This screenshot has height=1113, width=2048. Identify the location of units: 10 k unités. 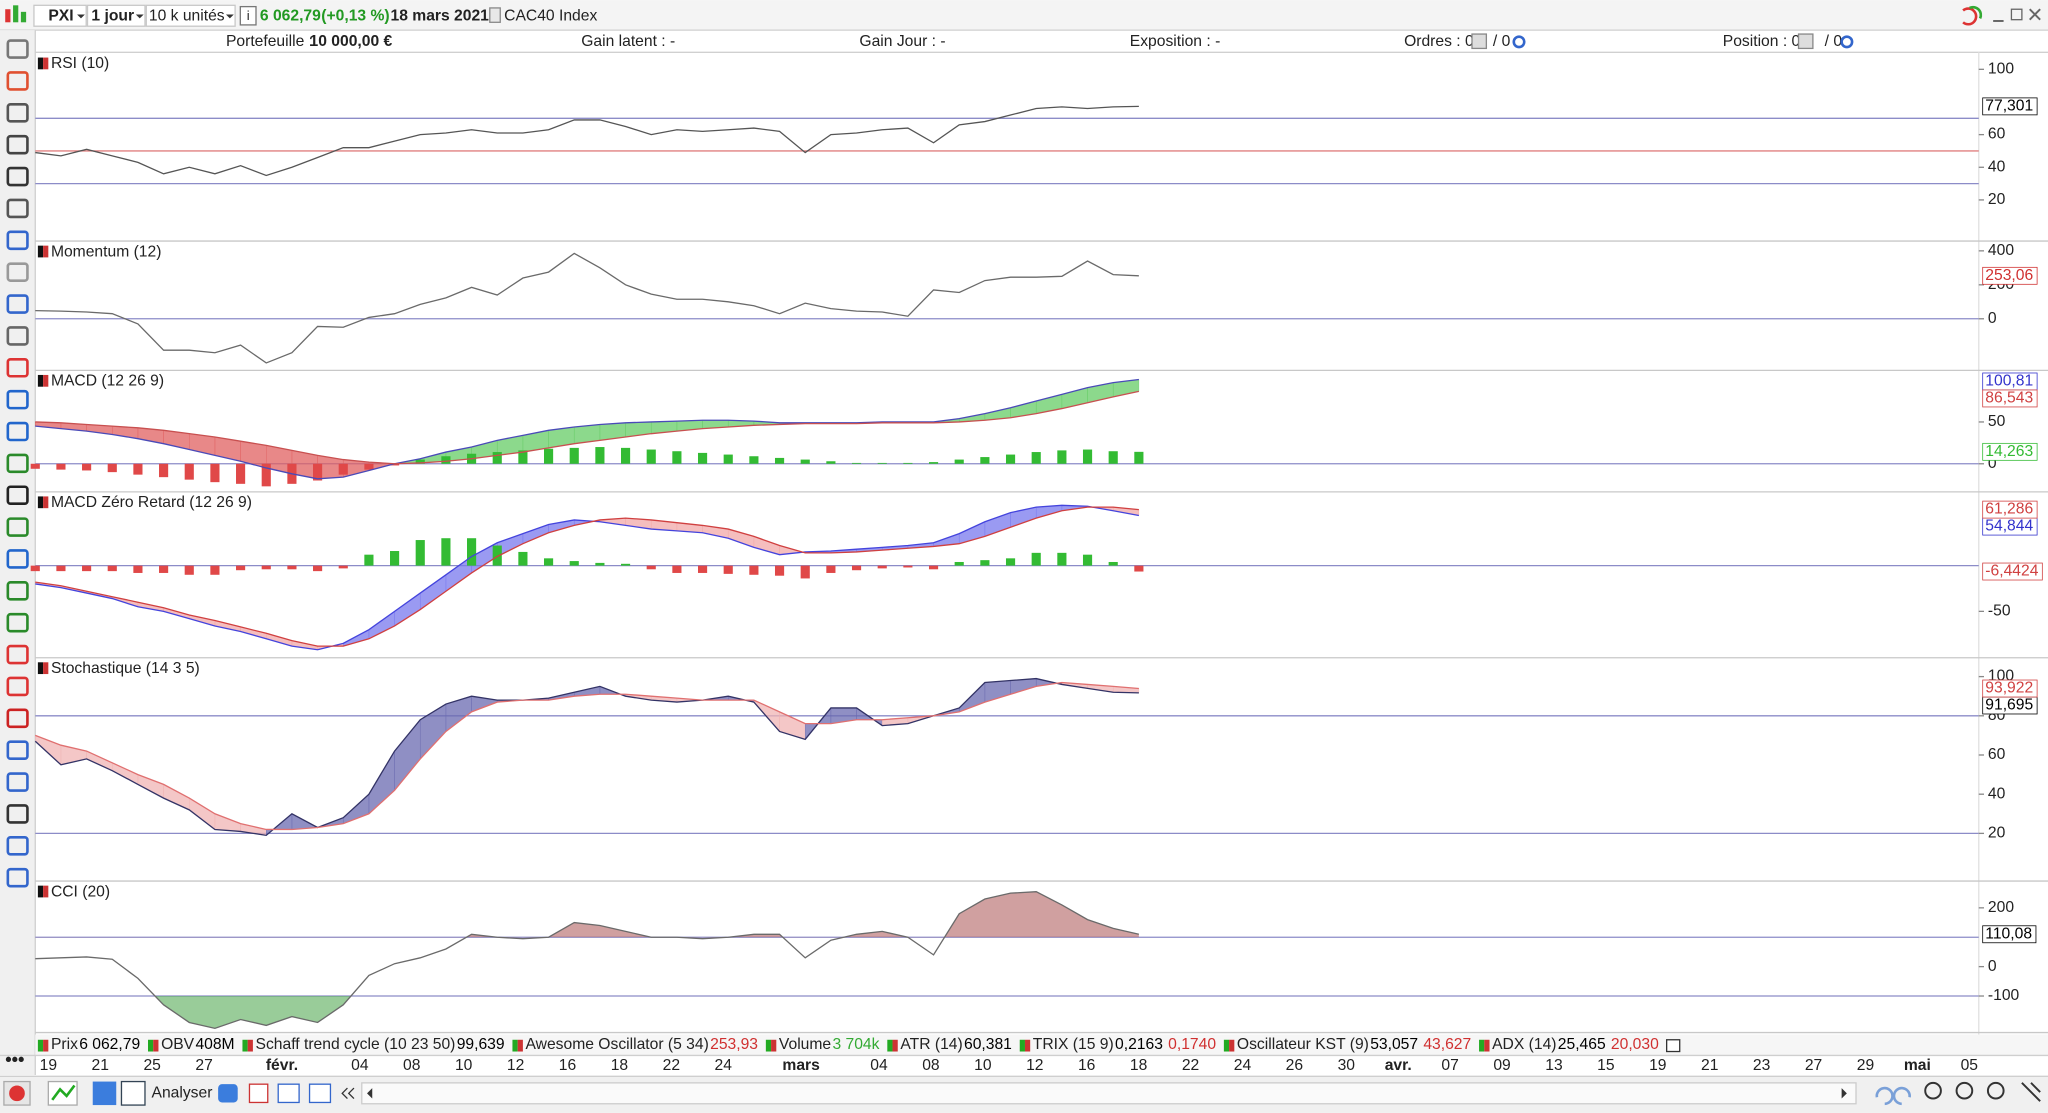
(187, 16).